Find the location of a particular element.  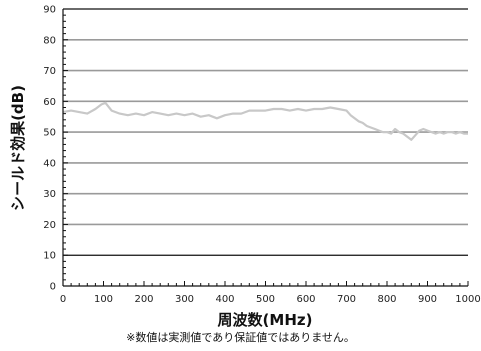

x-tick-label-700: 700 is located at coordinates (346, 299).